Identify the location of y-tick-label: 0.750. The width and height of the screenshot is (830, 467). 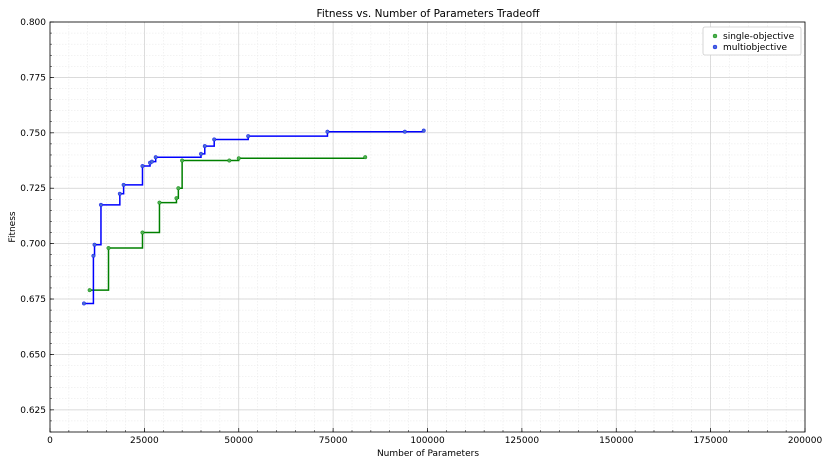
(33, 134).